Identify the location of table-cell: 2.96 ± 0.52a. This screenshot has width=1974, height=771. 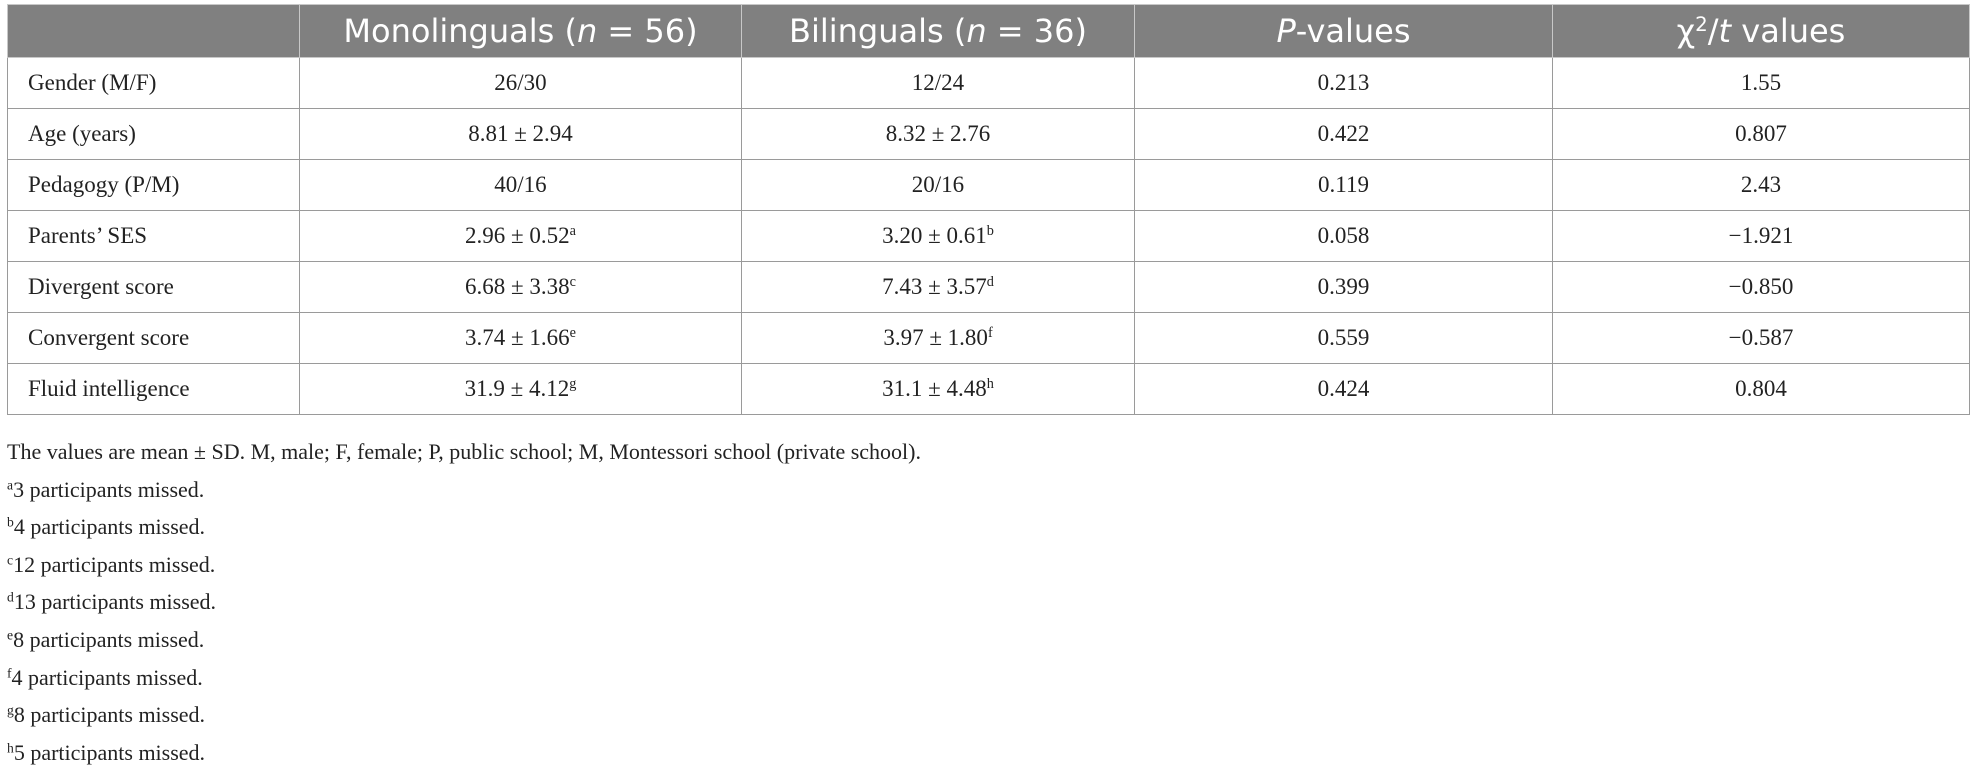
(520, 236).